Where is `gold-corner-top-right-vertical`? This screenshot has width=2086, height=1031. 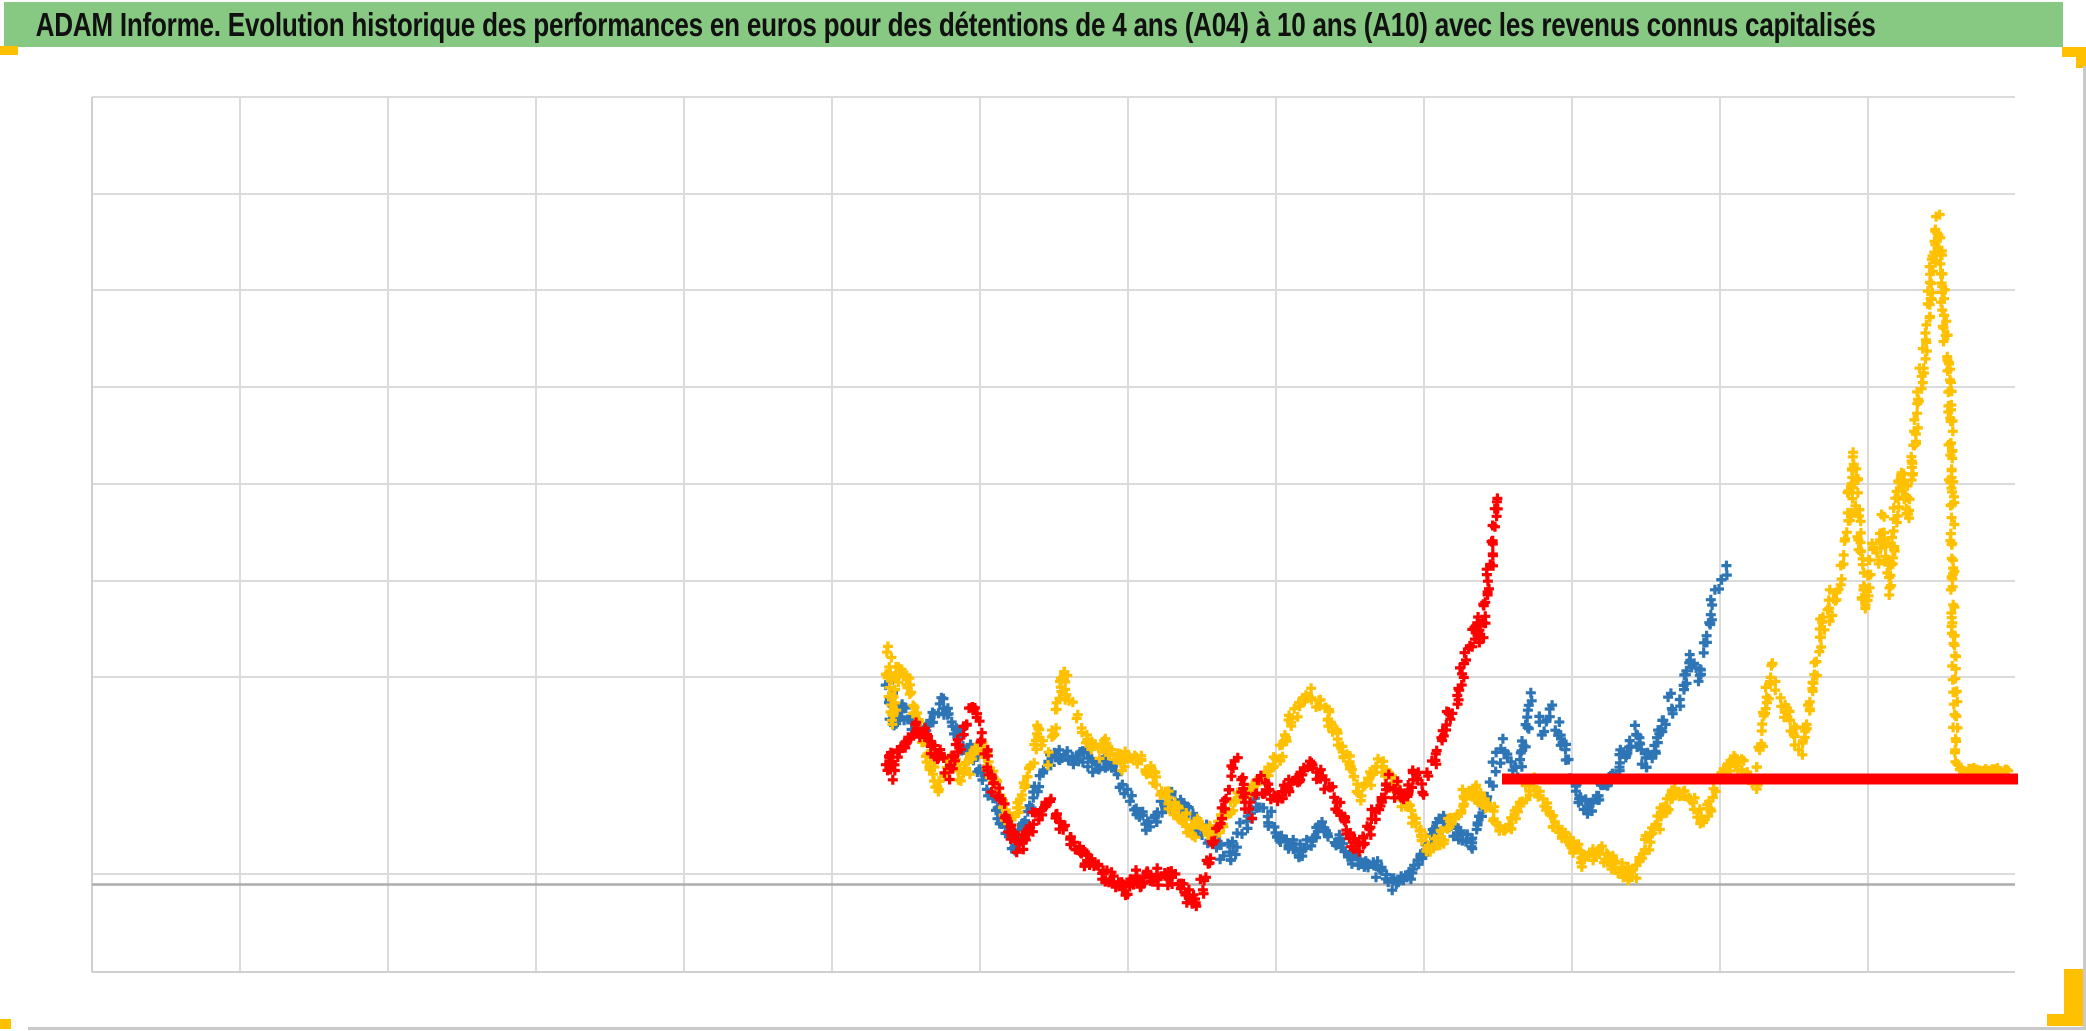
gold-corner-top-right-vertical is located at coordinates (2081, 57).